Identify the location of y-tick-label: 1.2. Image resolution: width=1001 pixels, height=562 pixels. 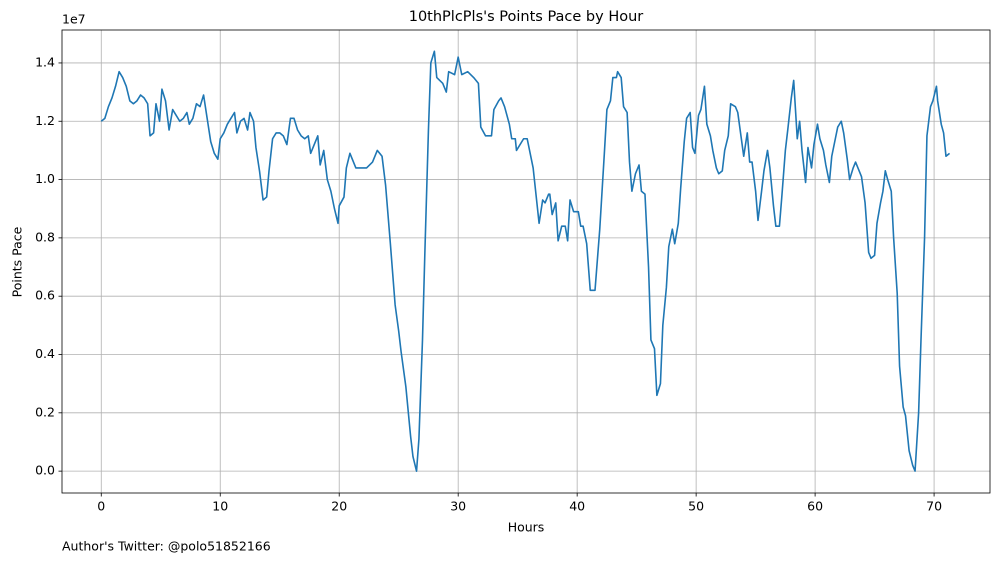
(45, 120).